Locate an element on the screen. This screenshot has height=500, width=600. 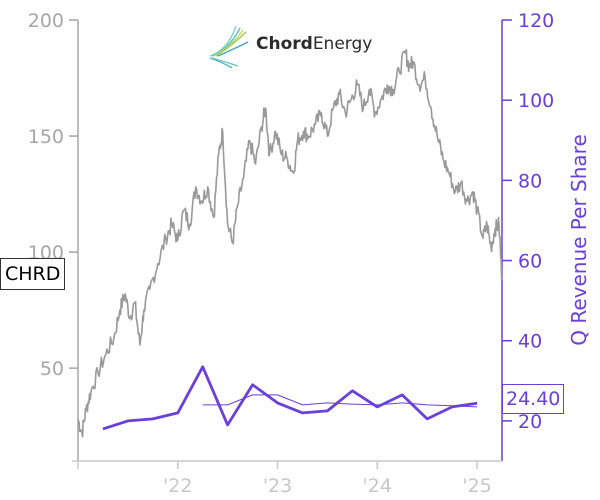
x-axis-tick-label: '22 is located at coordinates (177, 486).